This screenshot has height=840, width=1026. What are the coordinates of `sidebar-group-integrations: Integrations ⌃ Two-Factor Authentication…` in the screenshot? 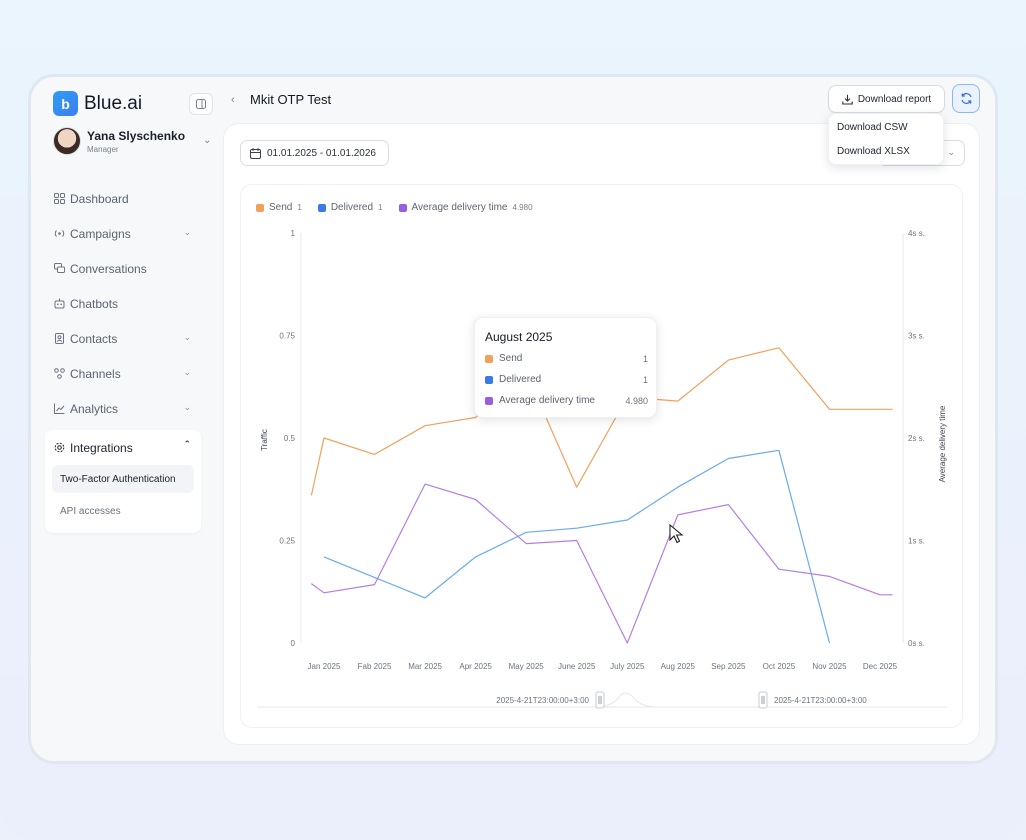 It's located at (123, 481).